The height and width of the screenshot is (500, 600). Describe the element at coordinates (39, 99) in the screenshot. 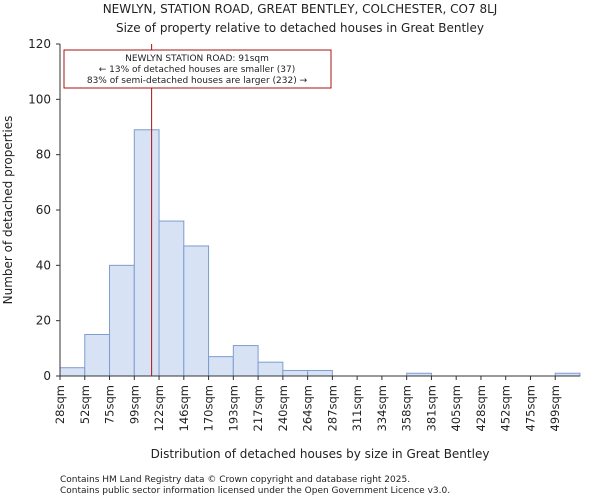

I see `y-tick-label: 100` at that location.